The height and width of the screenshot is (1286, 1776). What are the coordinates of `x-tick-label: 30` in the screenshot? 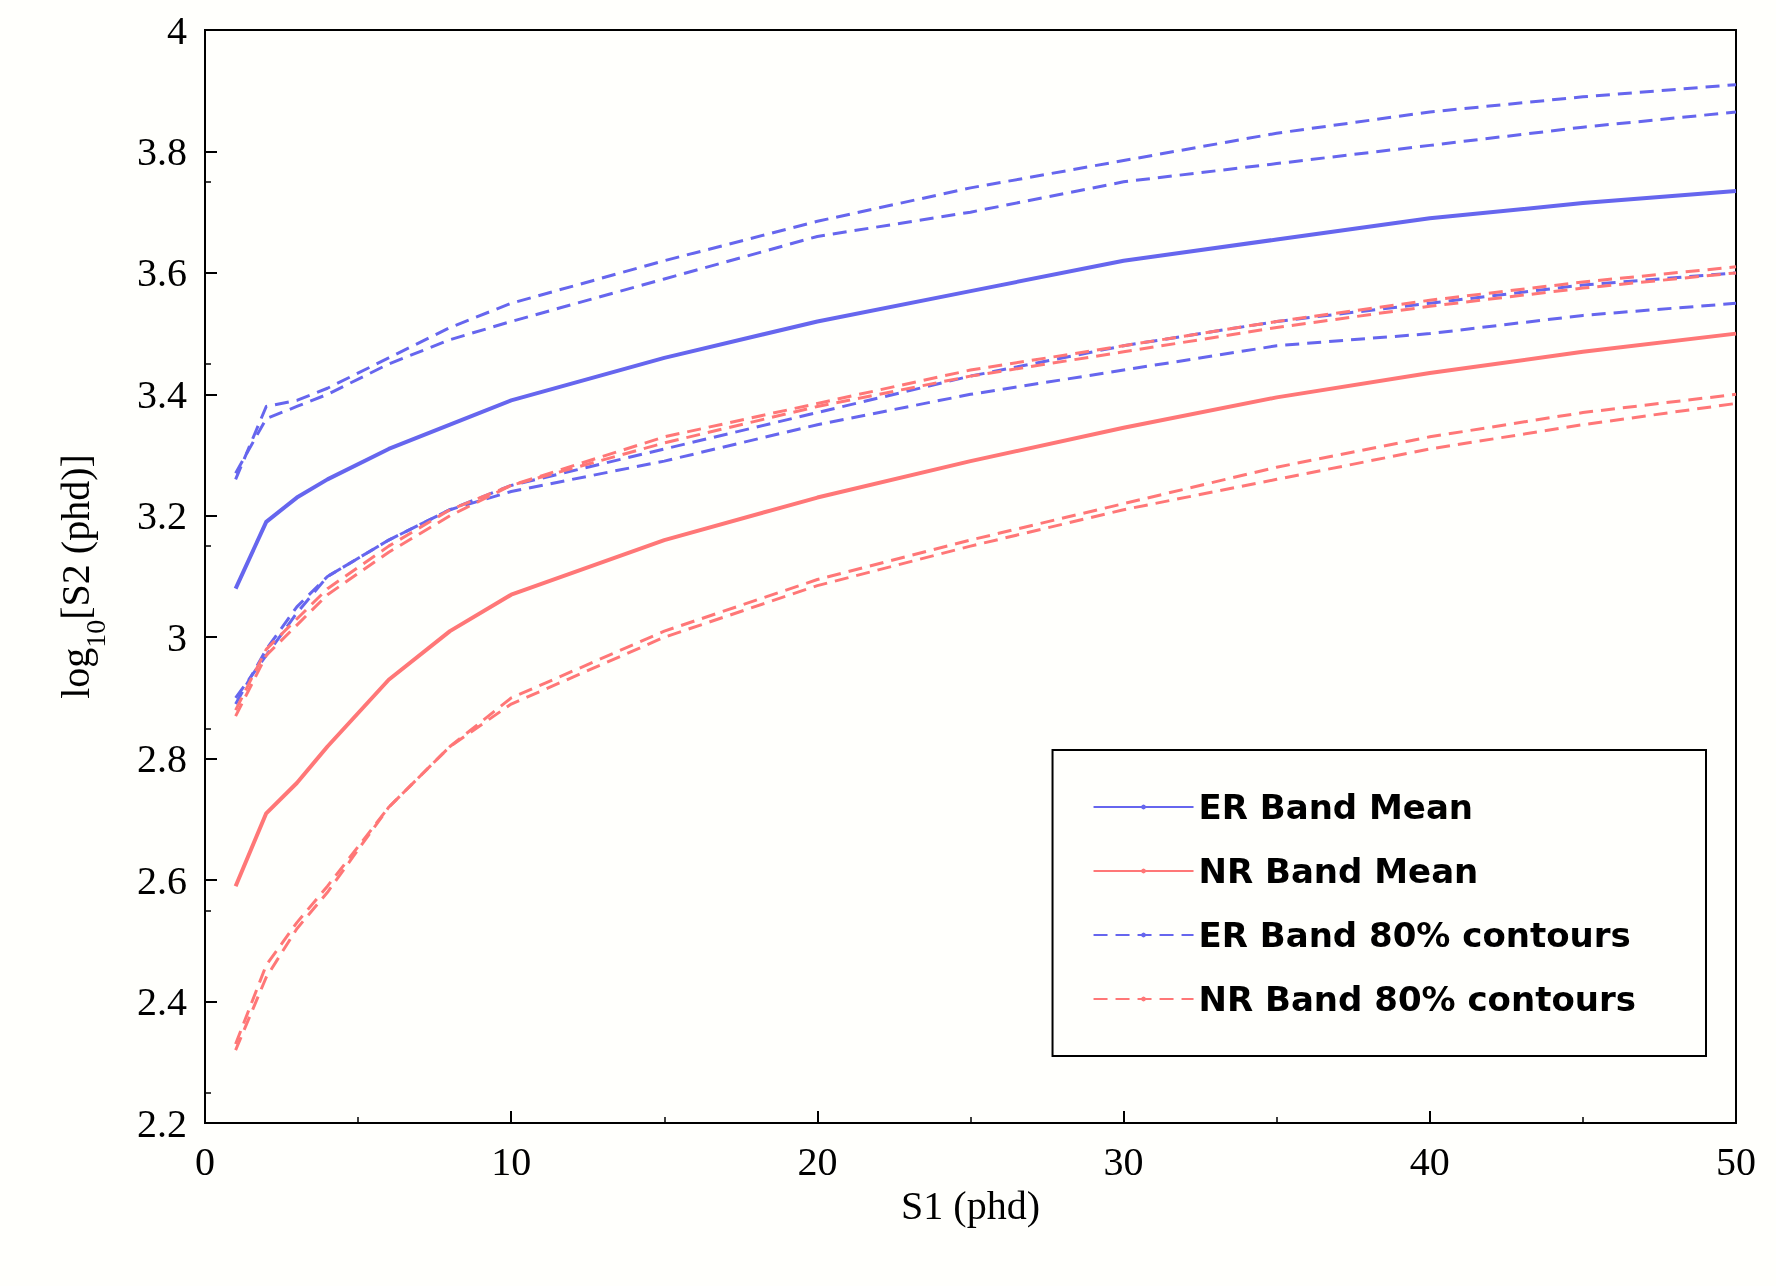 It's located at (1123, 1161).